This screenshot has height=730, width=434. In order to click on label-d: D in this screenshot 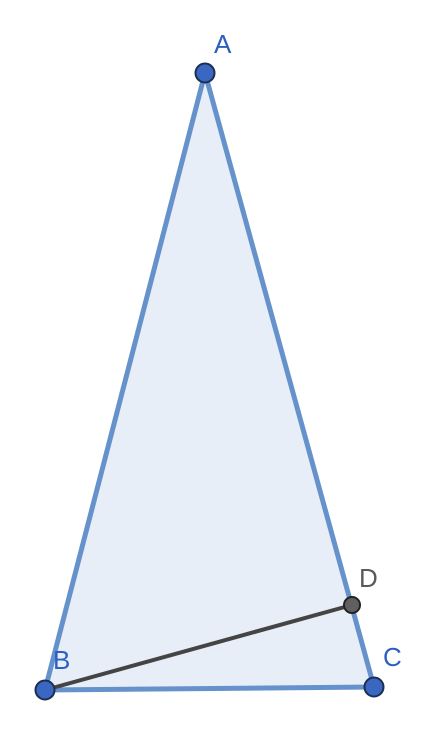, I will do `click(368, 578)`.